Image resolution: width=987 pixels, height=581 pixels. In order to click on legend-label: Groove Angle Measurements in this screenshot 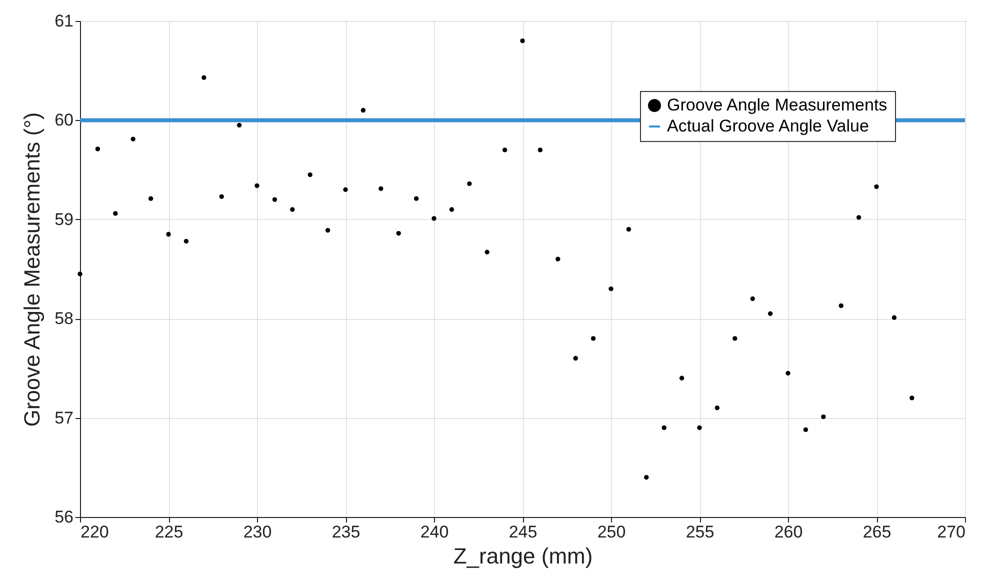, I will do `click(777, 105)`.